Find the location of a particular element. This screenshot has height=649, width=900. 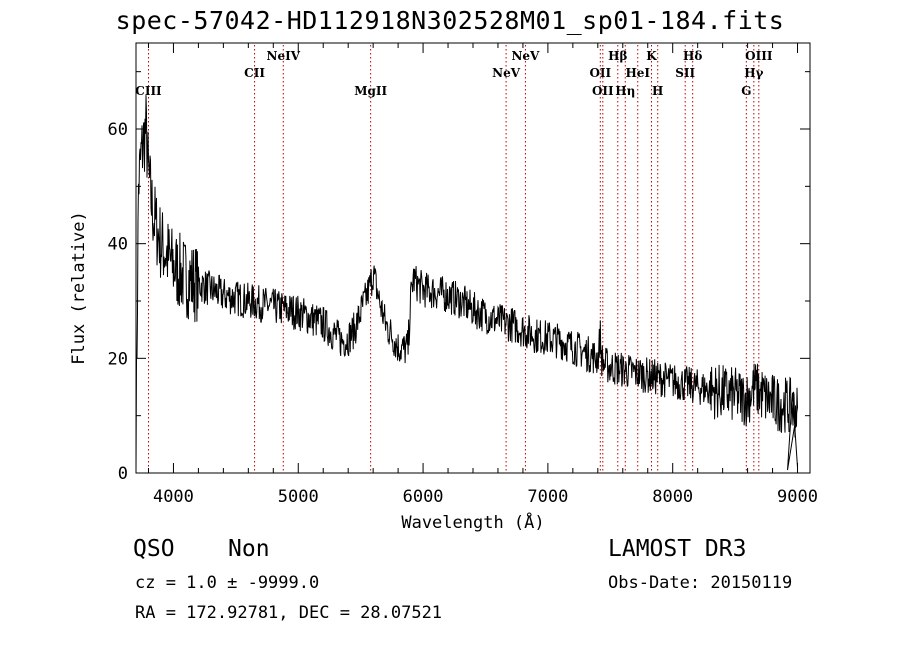

y-tick-label: 0 is located at coordinates (123, 474).